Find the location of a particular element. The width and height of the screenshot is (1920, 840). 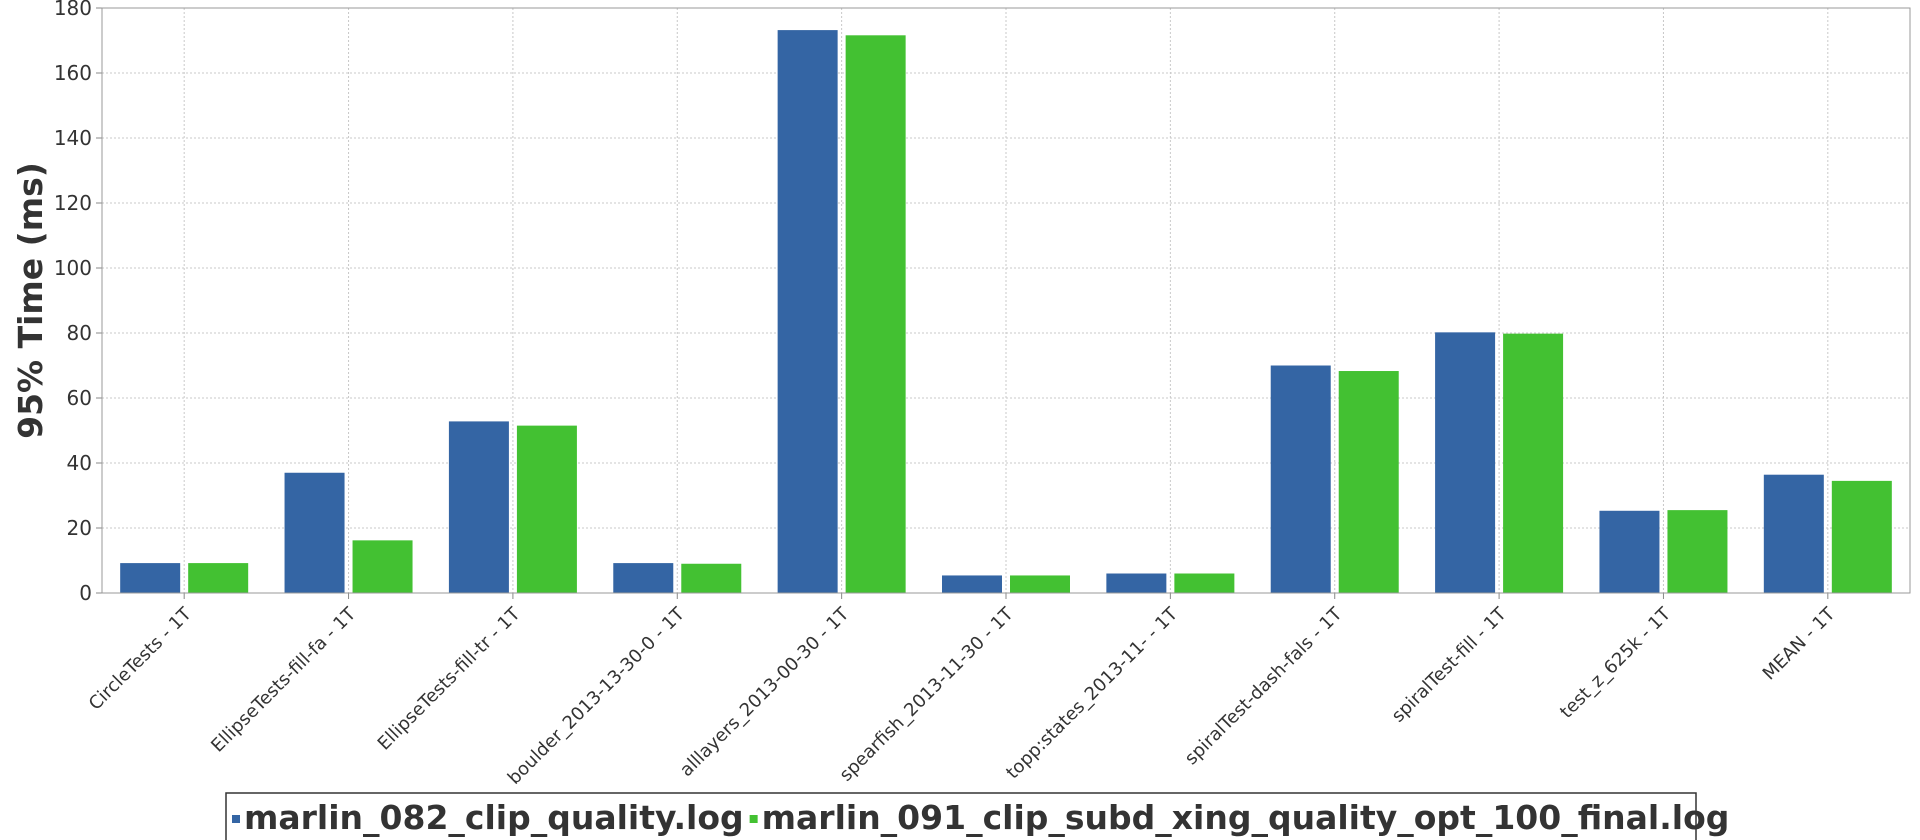

y-tick-label: 20 is located at coordinates (79, 528).